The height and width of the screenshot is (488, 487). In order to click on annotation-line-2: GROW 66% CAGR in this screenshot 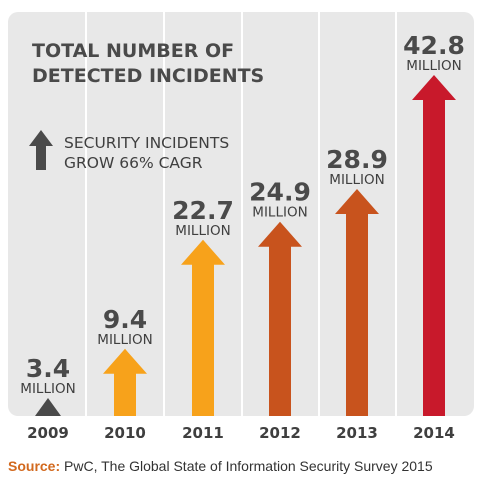, I will do `click(133, 163)`.